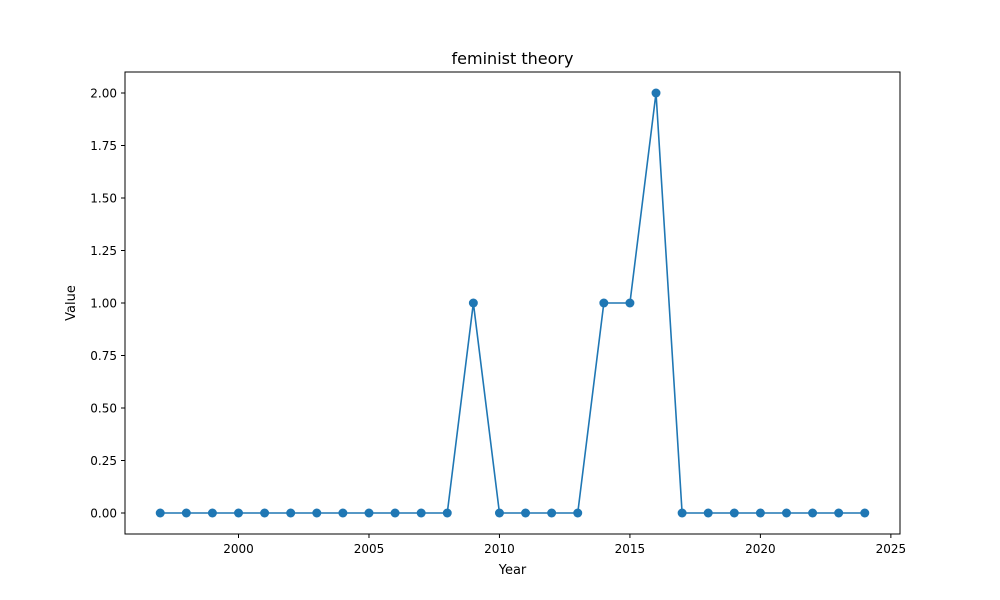 The width and height of the screenshot is (1000, 600). What do you see at coordinates (630, 549) in the screenshot?
I see `x-tick-label: 2015` at bounding box center [630, 549].